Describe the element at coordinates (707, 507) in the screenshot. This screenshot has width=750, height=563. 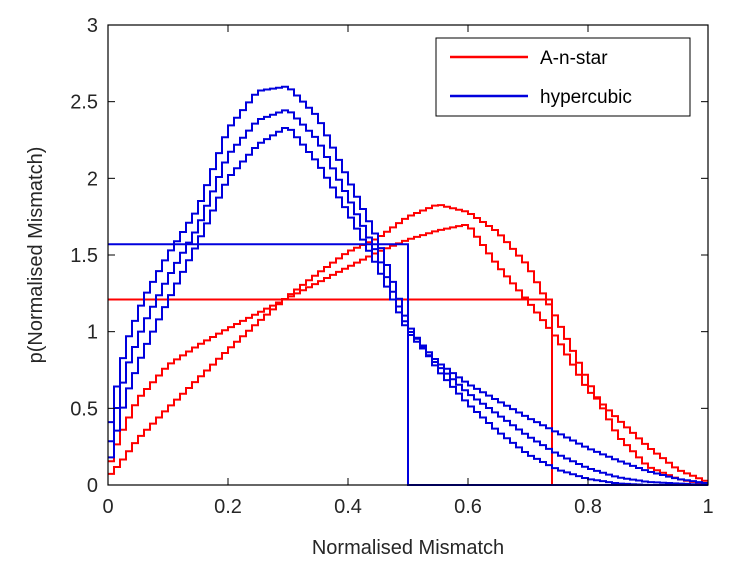
I see `x-tick-label: 1` at that location.